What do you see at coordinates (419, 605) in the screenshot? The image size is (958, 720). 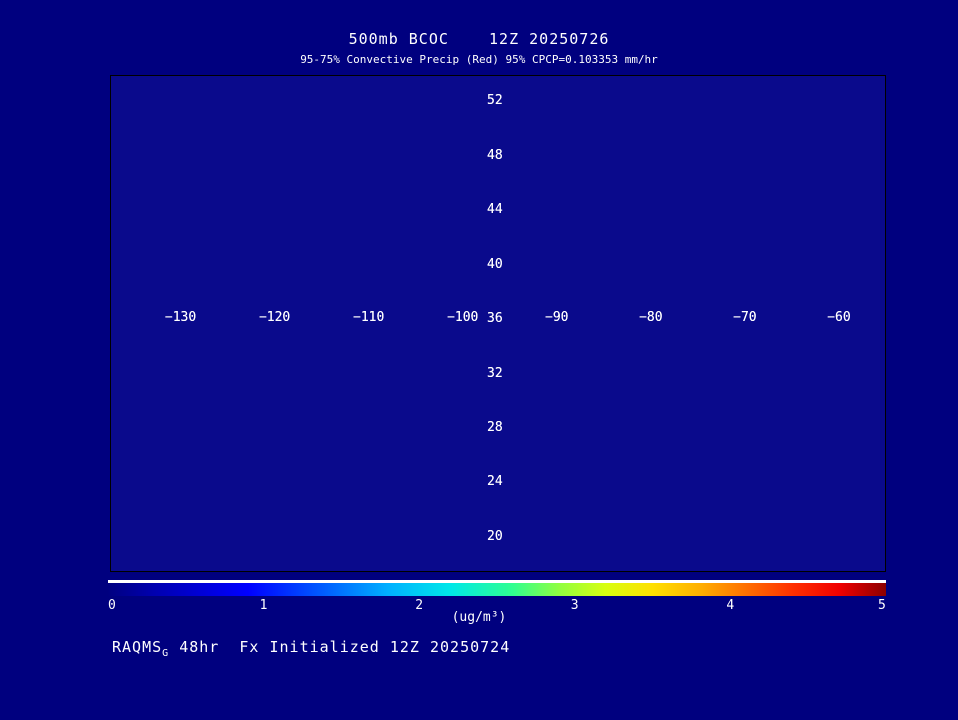 I see `colorbar-tick-label: 2` at bounding box center [419, 605].